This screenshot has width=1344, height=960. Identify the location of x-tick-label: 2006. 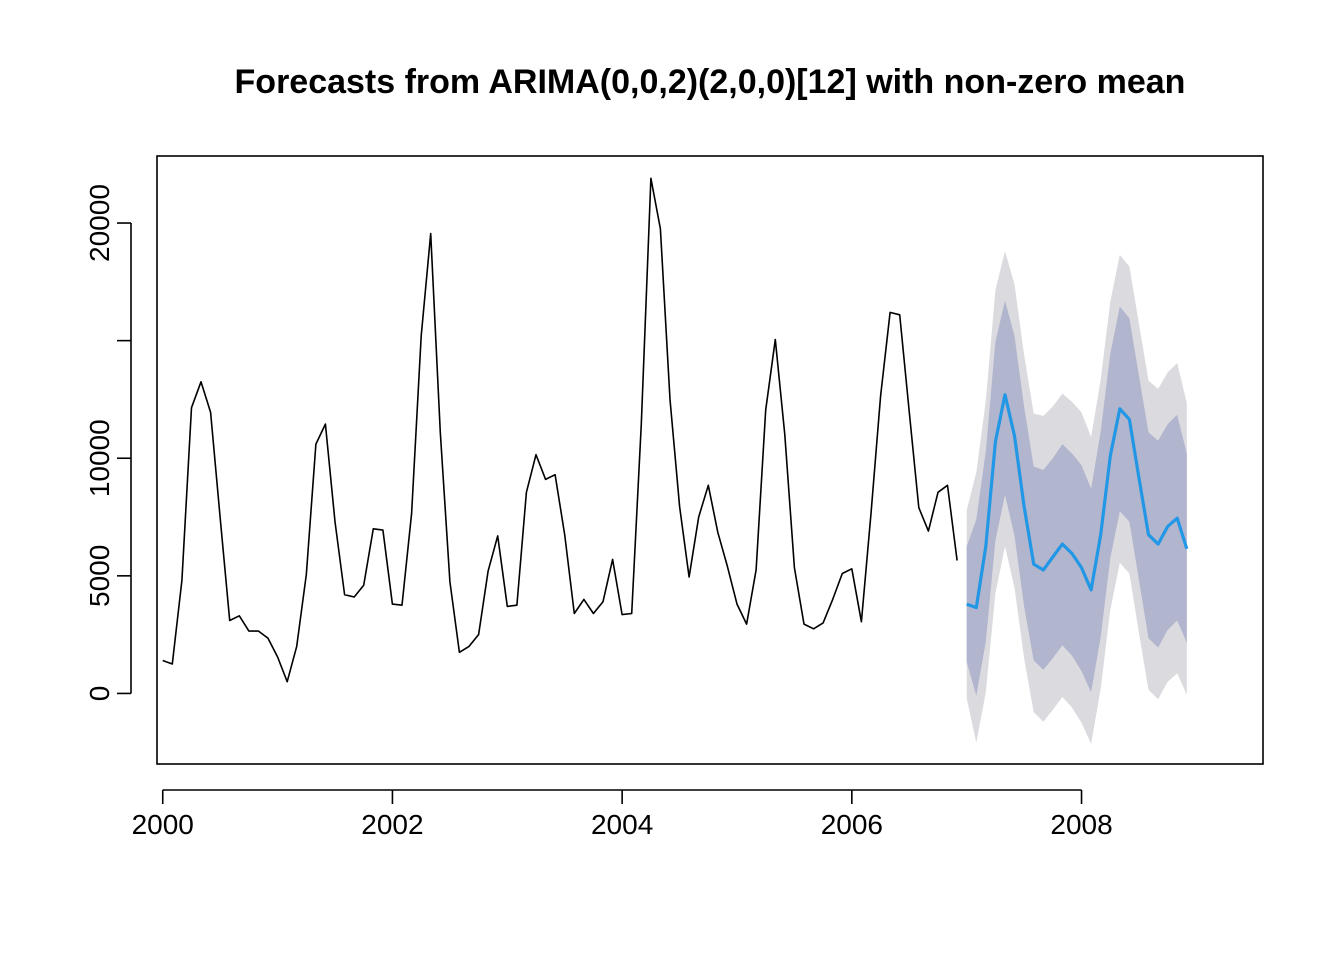
(852, 824).